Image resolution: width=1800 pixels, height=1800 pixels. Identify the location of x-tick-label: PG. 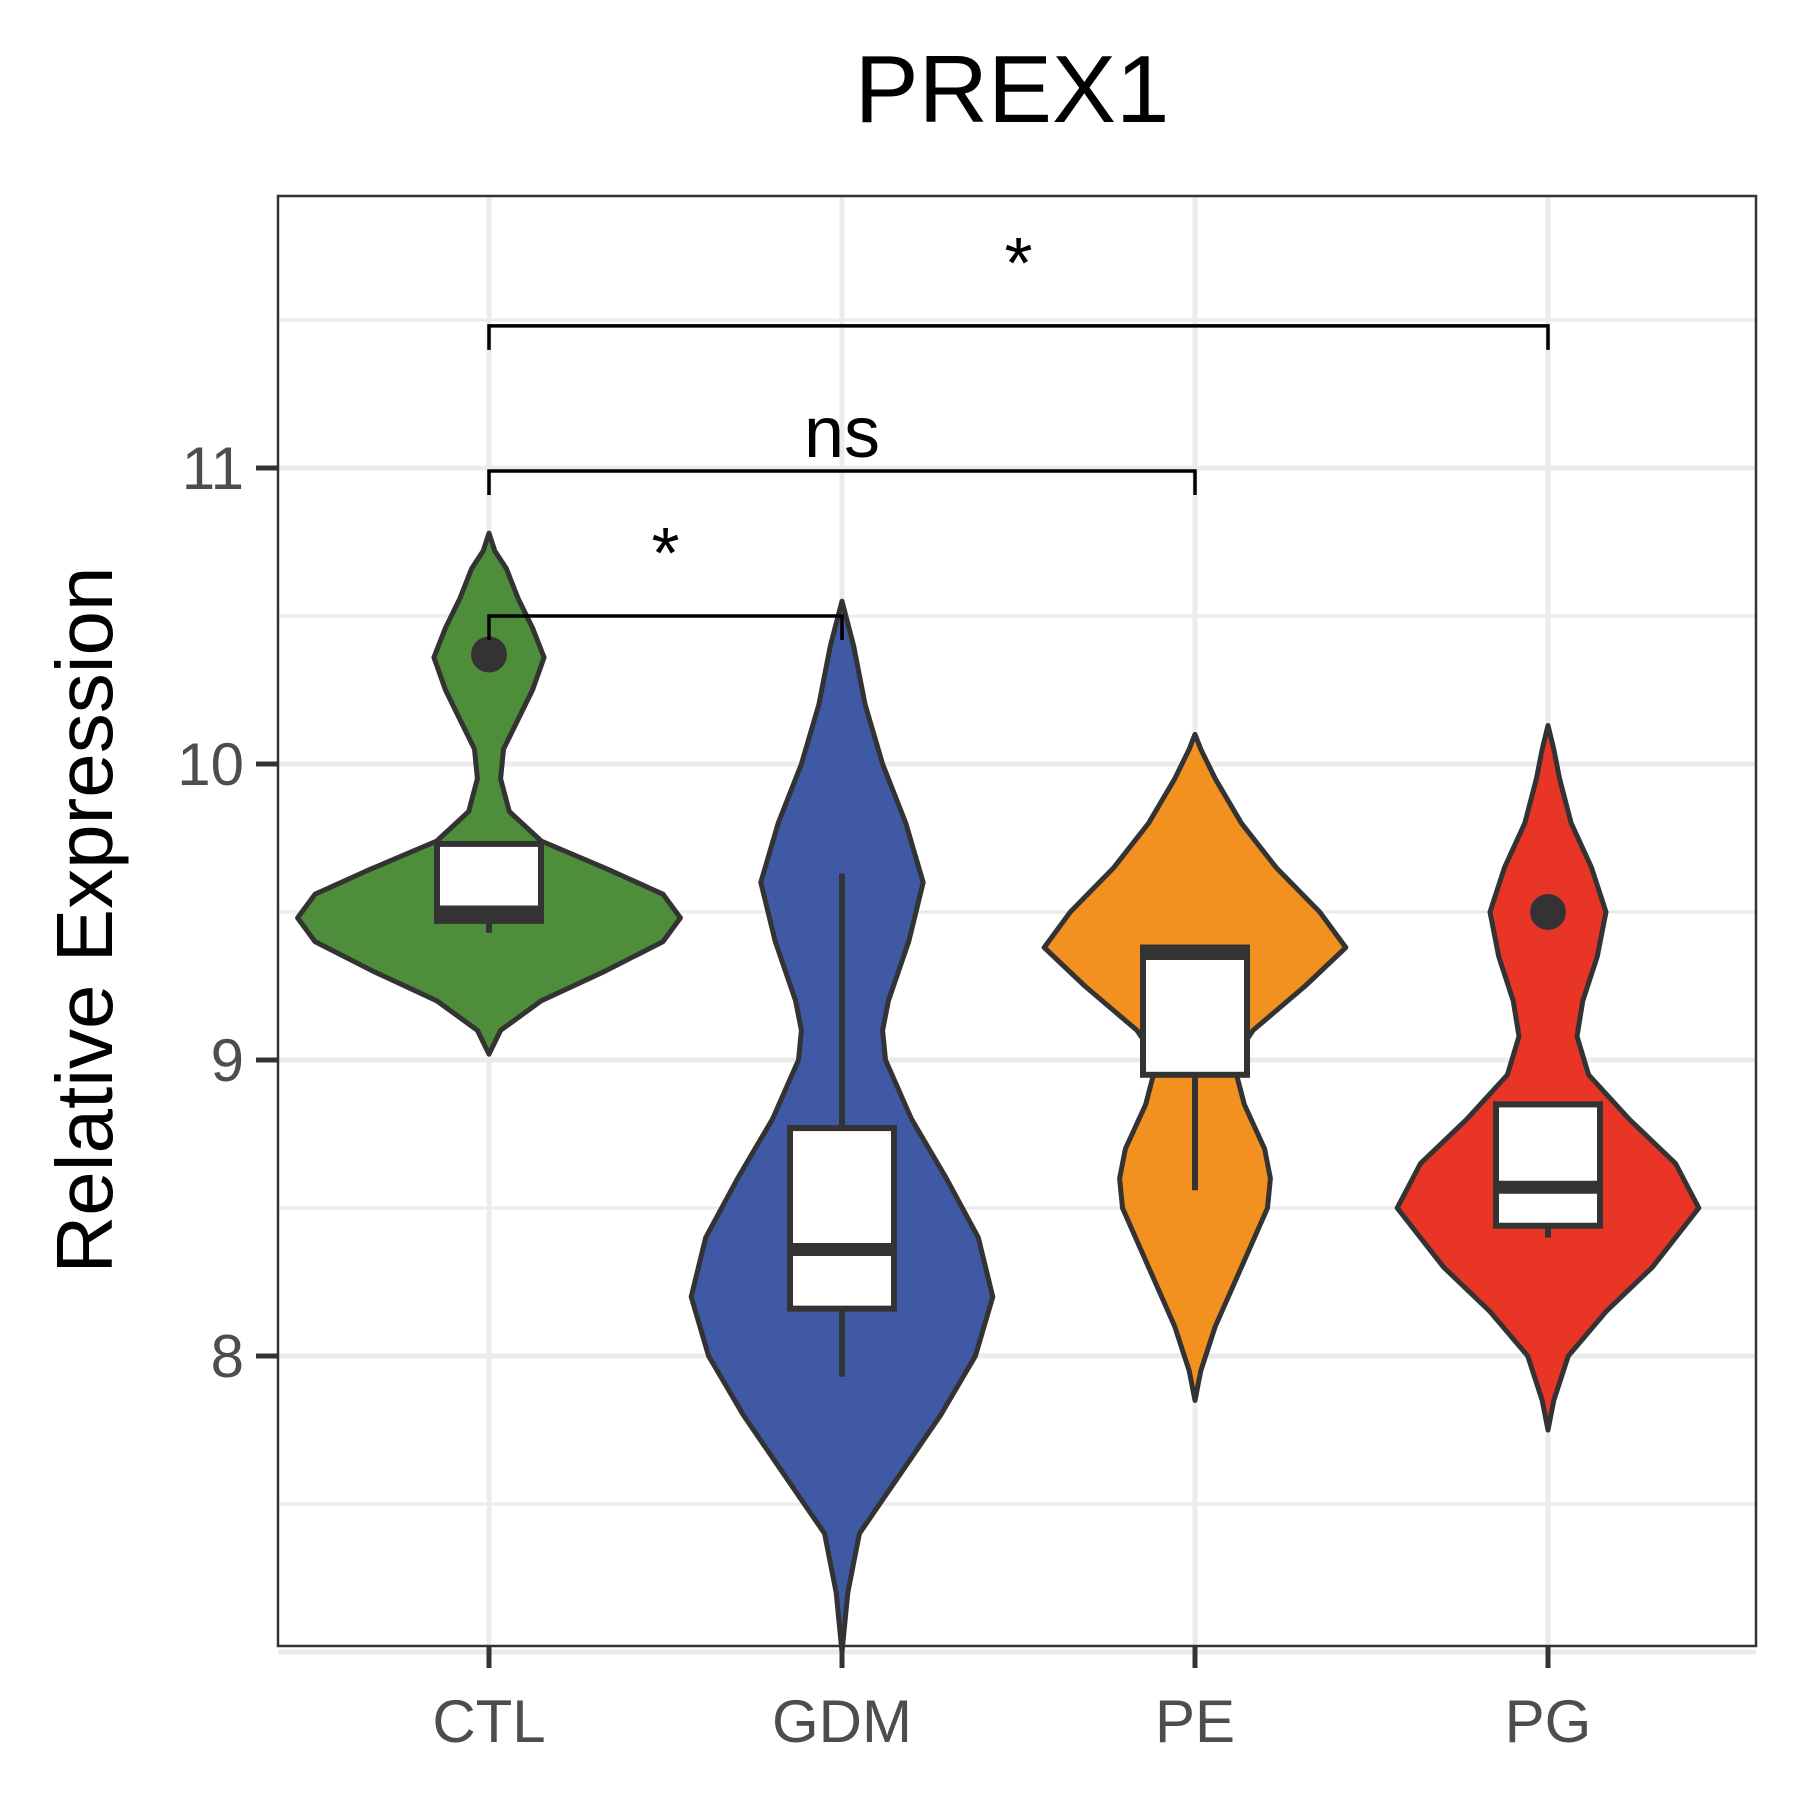
(1548, 1721).